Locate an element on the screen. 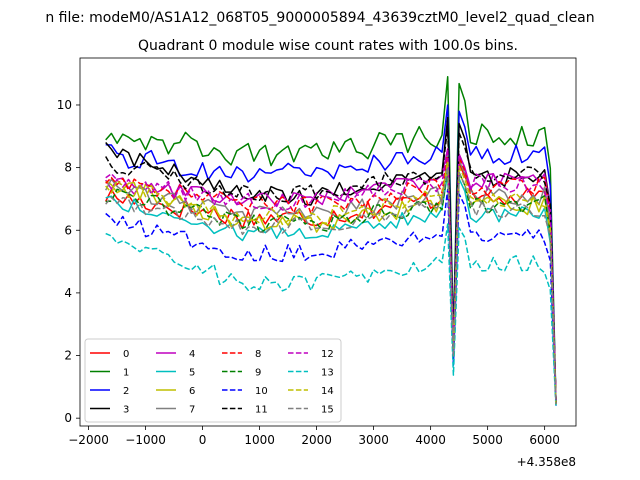  y-tick-label: 2 is located at coordinates (68, 356).